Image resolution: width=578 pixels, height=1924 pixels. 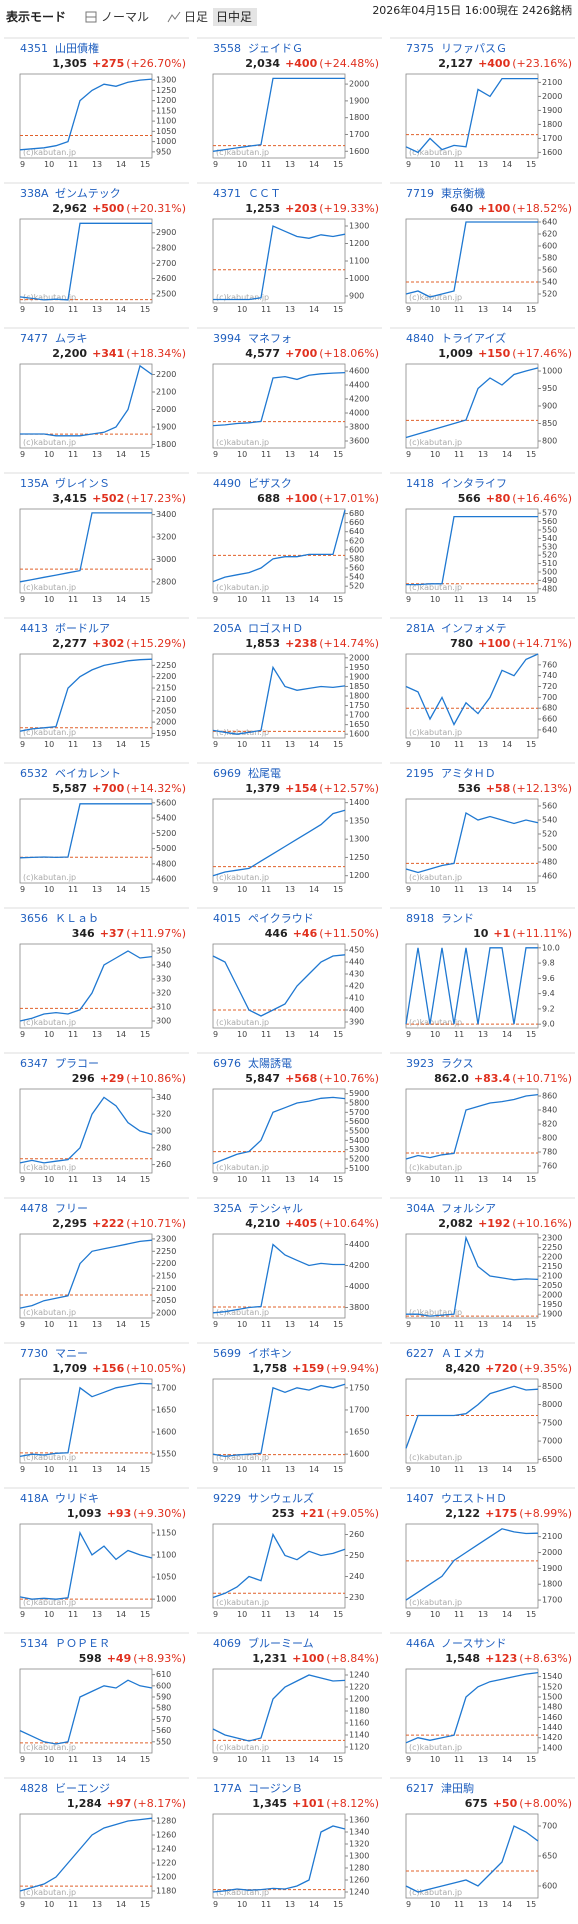 What do you see at coordinates (420, 1208) in the screenshot?
I see `stock-code: 304A` at bounding box center [420, 1208].